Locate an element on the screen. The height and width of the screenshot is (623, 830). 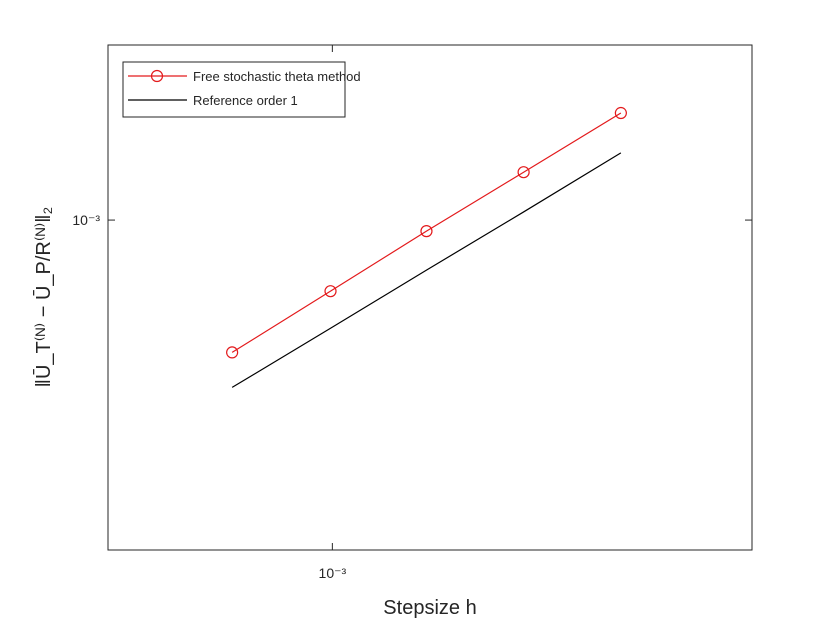
x-tick-label: 10⁻³ is located at coordinates (333, 573).